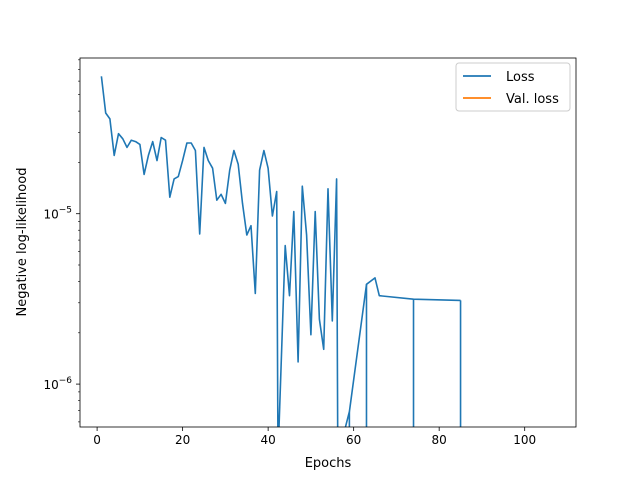  Describe the element at coordinates (182, 440) in the screenshot. I see `x-tick-label: 20` at that location.